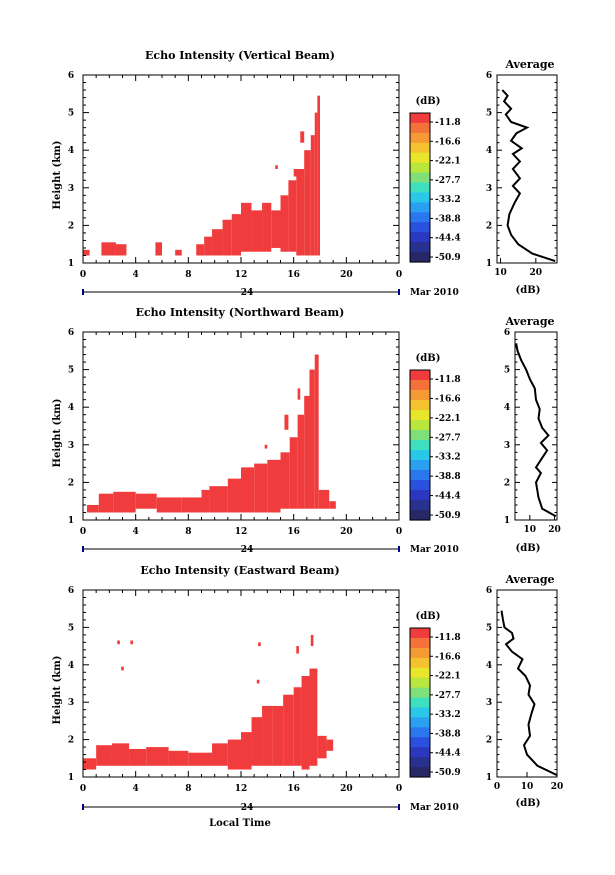 This screenshot has height=875, width=615. What do you see at coordinates (489, 778) in the screenshot?
I see `avg-y-tick-label: 1` at bounding box center [489, 778].